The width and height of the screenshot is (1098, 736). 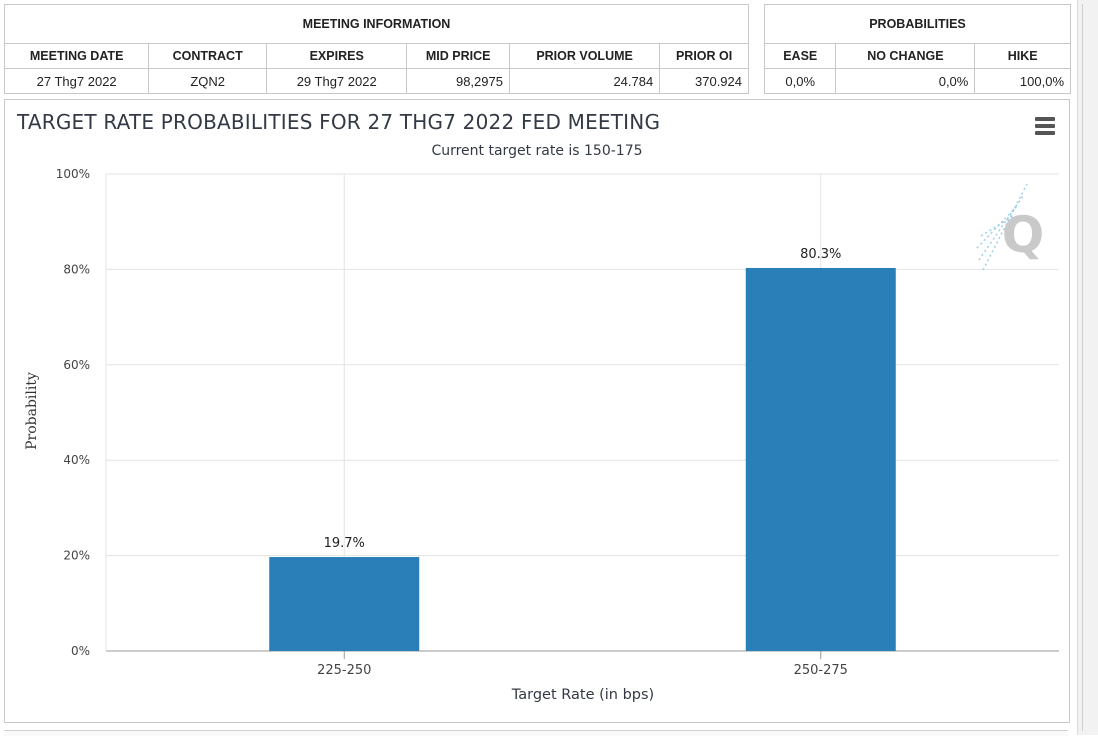 What do you see at coordinates (344, 543) in the screenshot?
I see `bar-data-label: 19.7%` at bounding box center [344, 543].